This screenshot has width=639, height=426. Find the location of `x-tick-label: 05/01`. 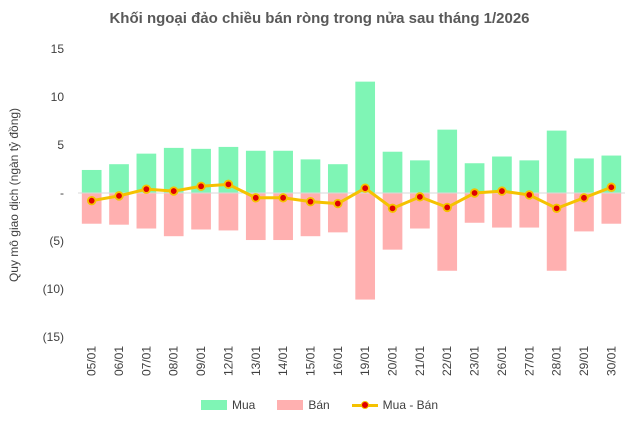

x-tick-label: 05/01 is located at coordinates (92, 361).